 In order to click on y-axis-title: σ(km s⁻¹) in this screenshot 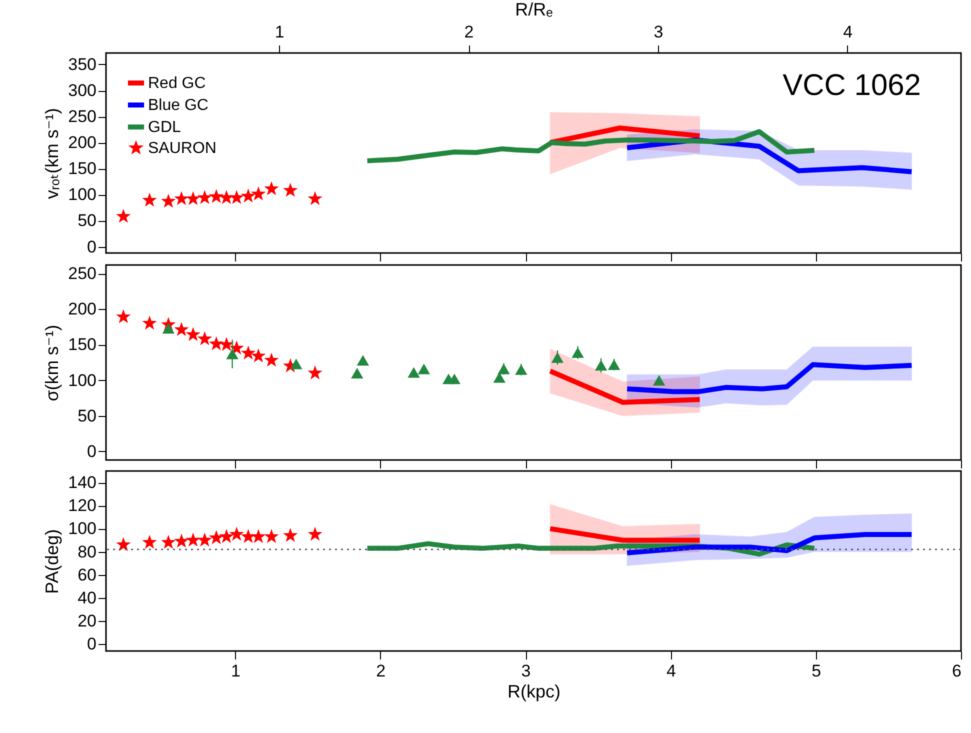, I will do `click(52, 363)`.